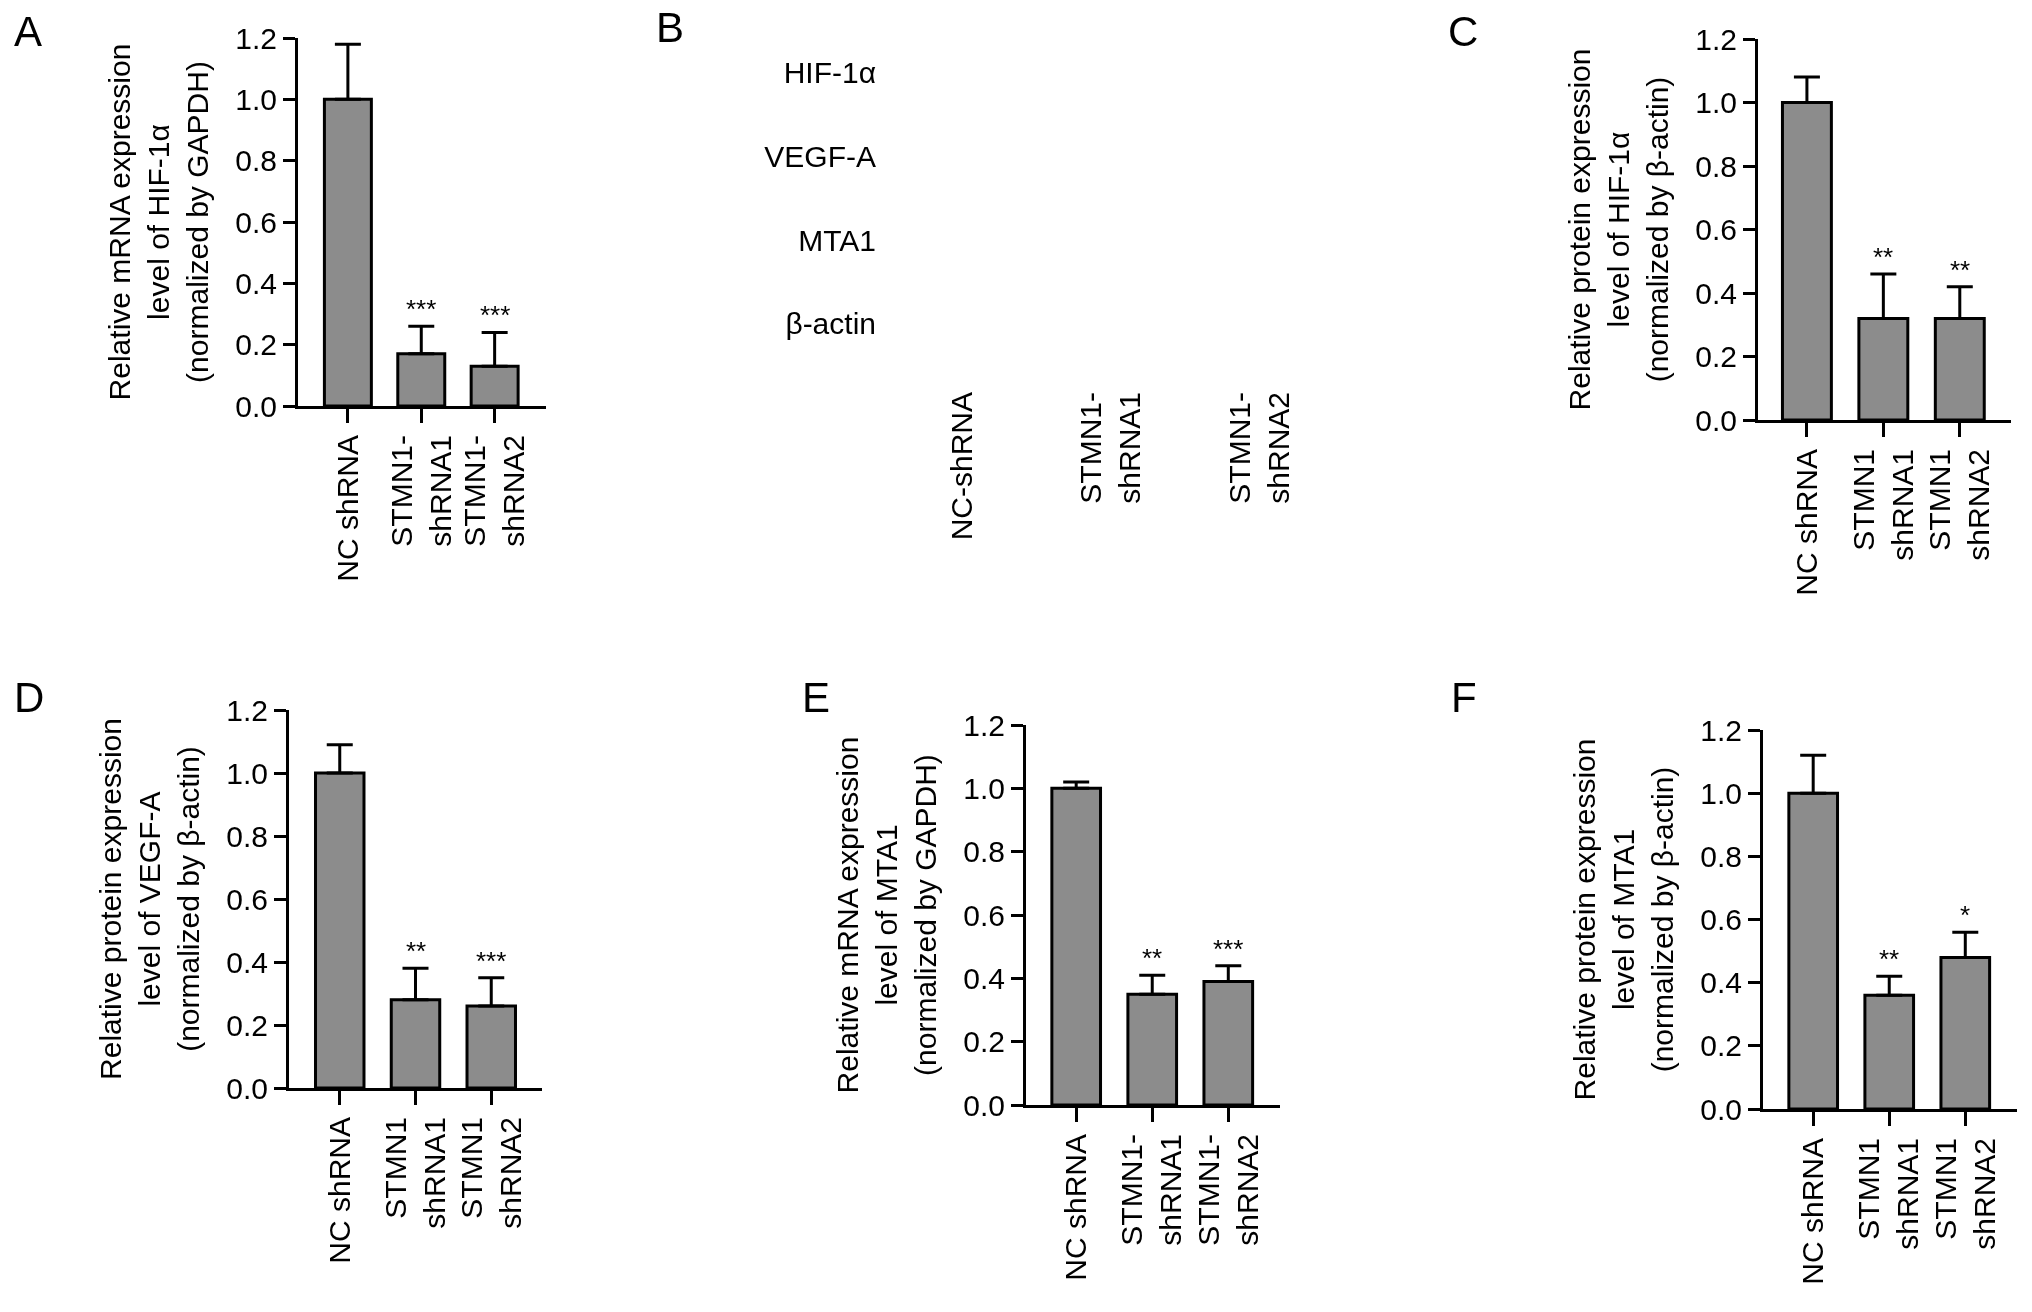 This screenshot has height=1312, width=2032. What do you see at coordinates (820, 156) in the screenshot?
I see `category-label: VEGF-A` at bounding box center [820, 156].